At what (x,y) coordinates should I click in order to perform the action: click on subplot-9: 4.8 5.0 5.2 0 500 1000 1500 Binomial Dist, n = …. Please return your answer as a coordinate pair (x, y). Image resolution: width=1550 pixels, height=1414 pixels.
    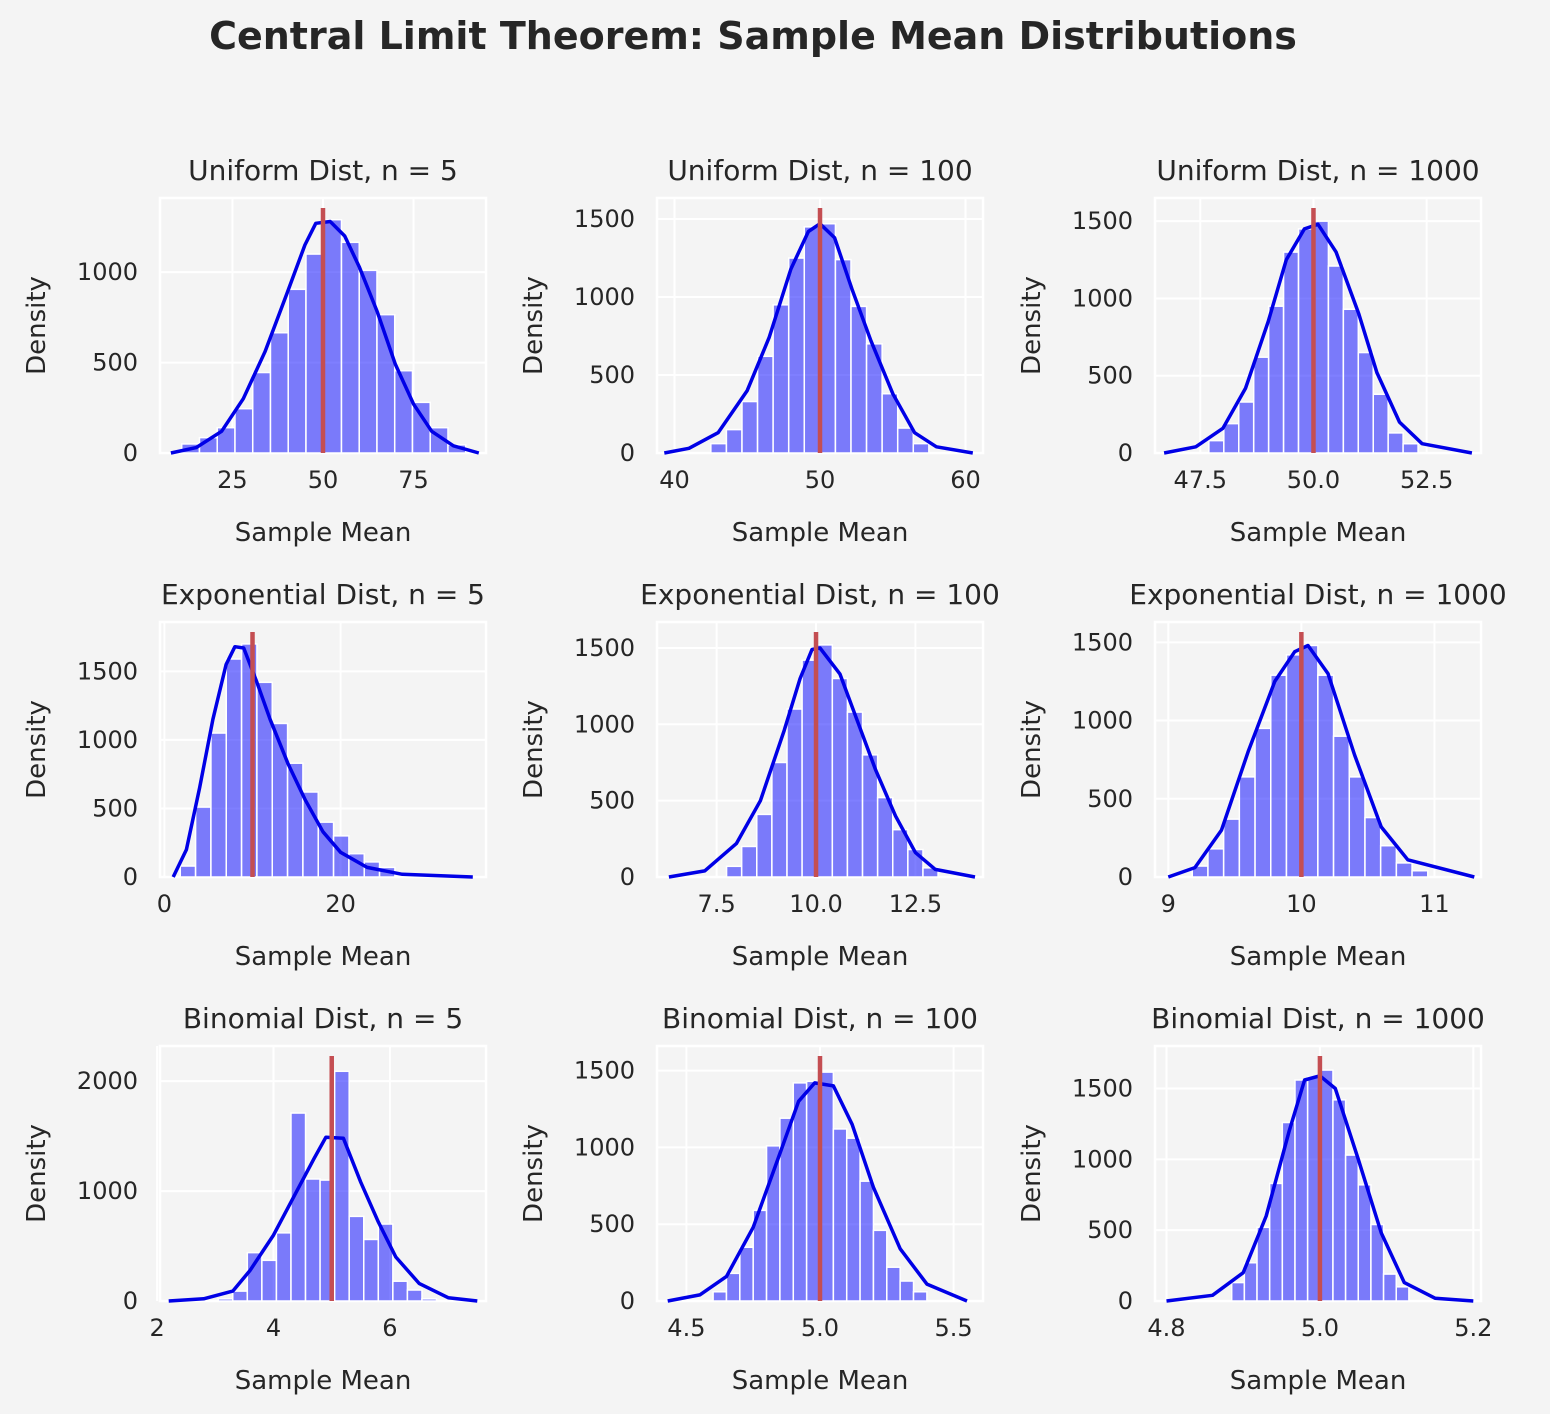
    Looking at the image, I should click on (1254, 1199).